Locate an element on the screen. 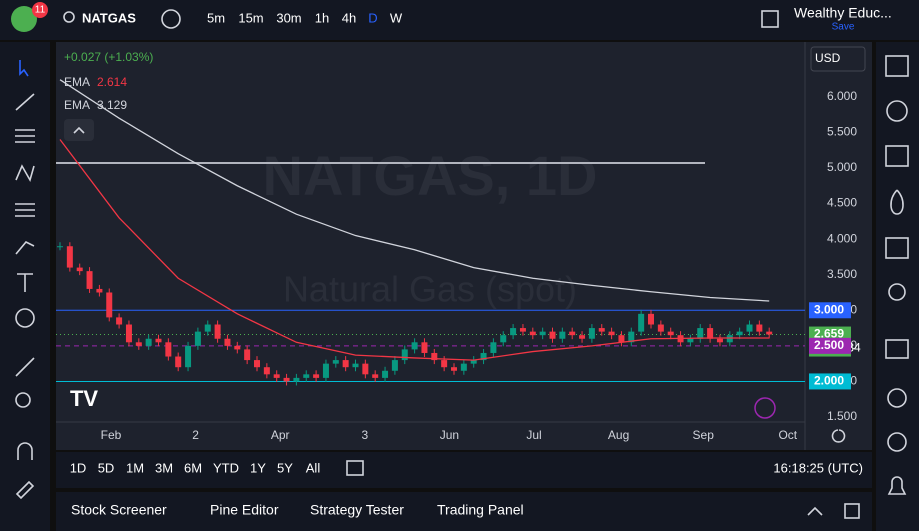 Image resolution: width=919 pixels, height=531 pixels. range-button: 1Y is located at coordinates (258, 467).